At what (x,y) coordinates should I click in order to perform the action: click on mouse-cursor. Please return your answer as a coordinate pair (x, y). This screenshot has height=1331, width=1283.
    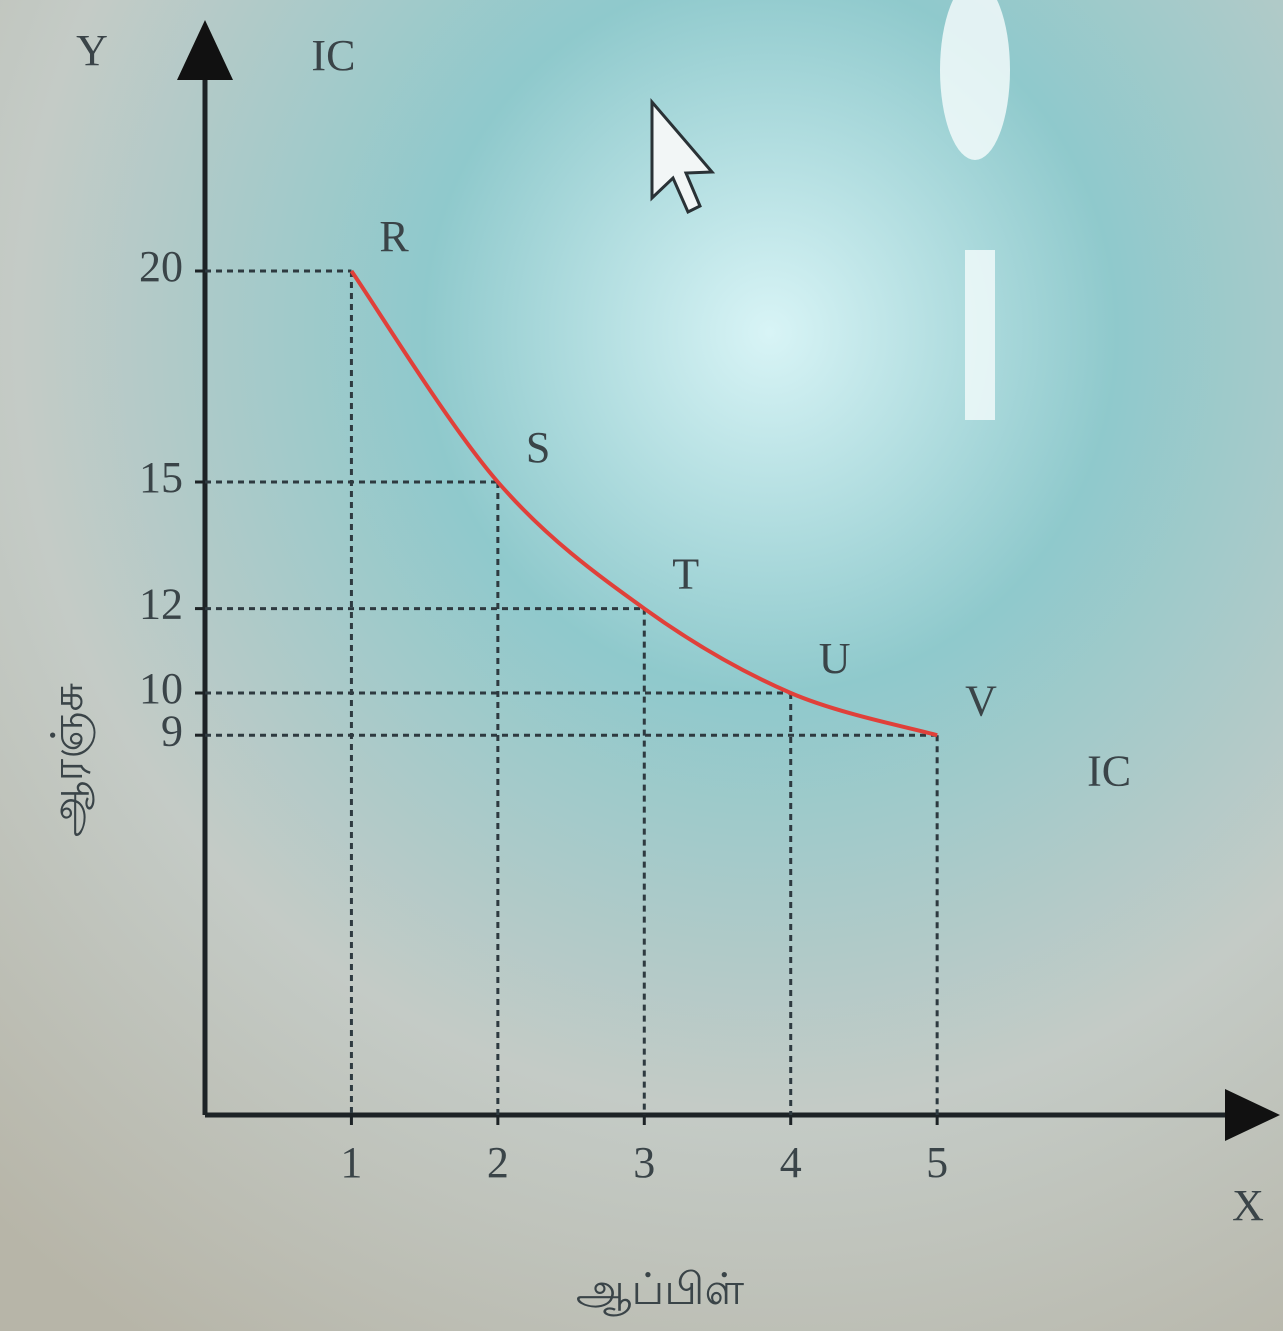
    Looking at the image, I should click on (683, 156).